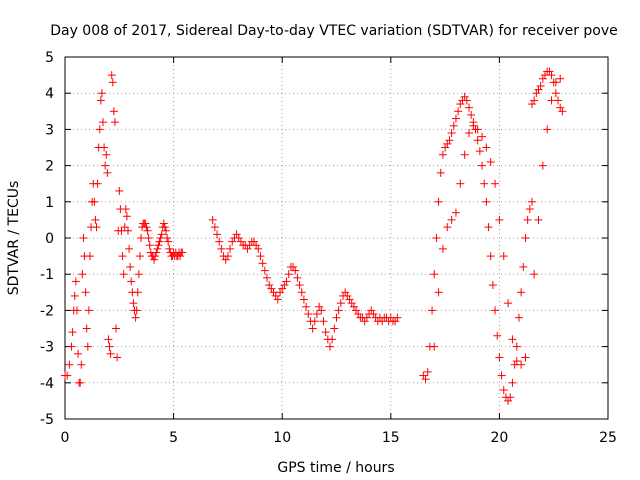 This screenshot has height=480, width=640. I want to click on y-tick-label: 2, so click(49, 167).